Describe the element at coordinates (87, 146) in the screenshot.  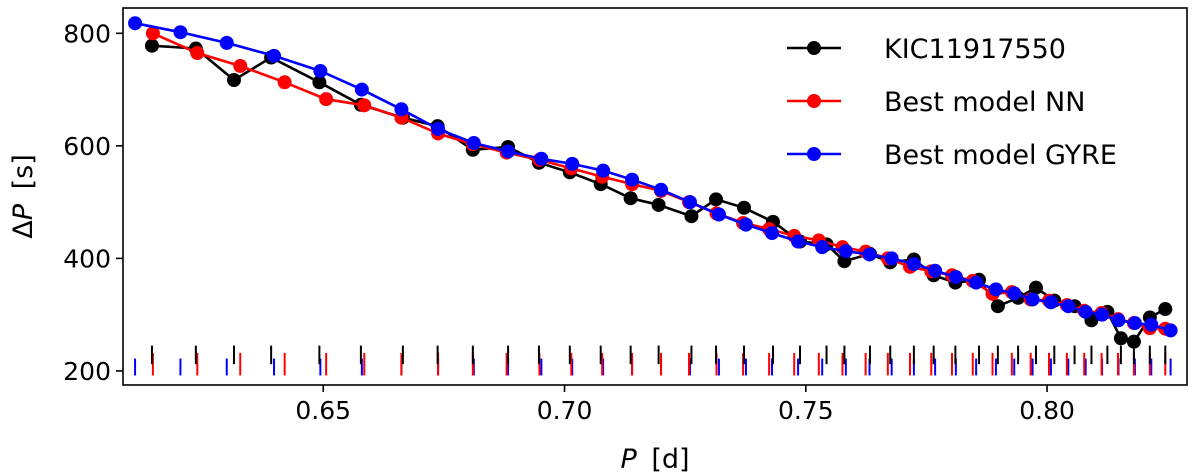
I see `y-tick-label: 600` at that location.